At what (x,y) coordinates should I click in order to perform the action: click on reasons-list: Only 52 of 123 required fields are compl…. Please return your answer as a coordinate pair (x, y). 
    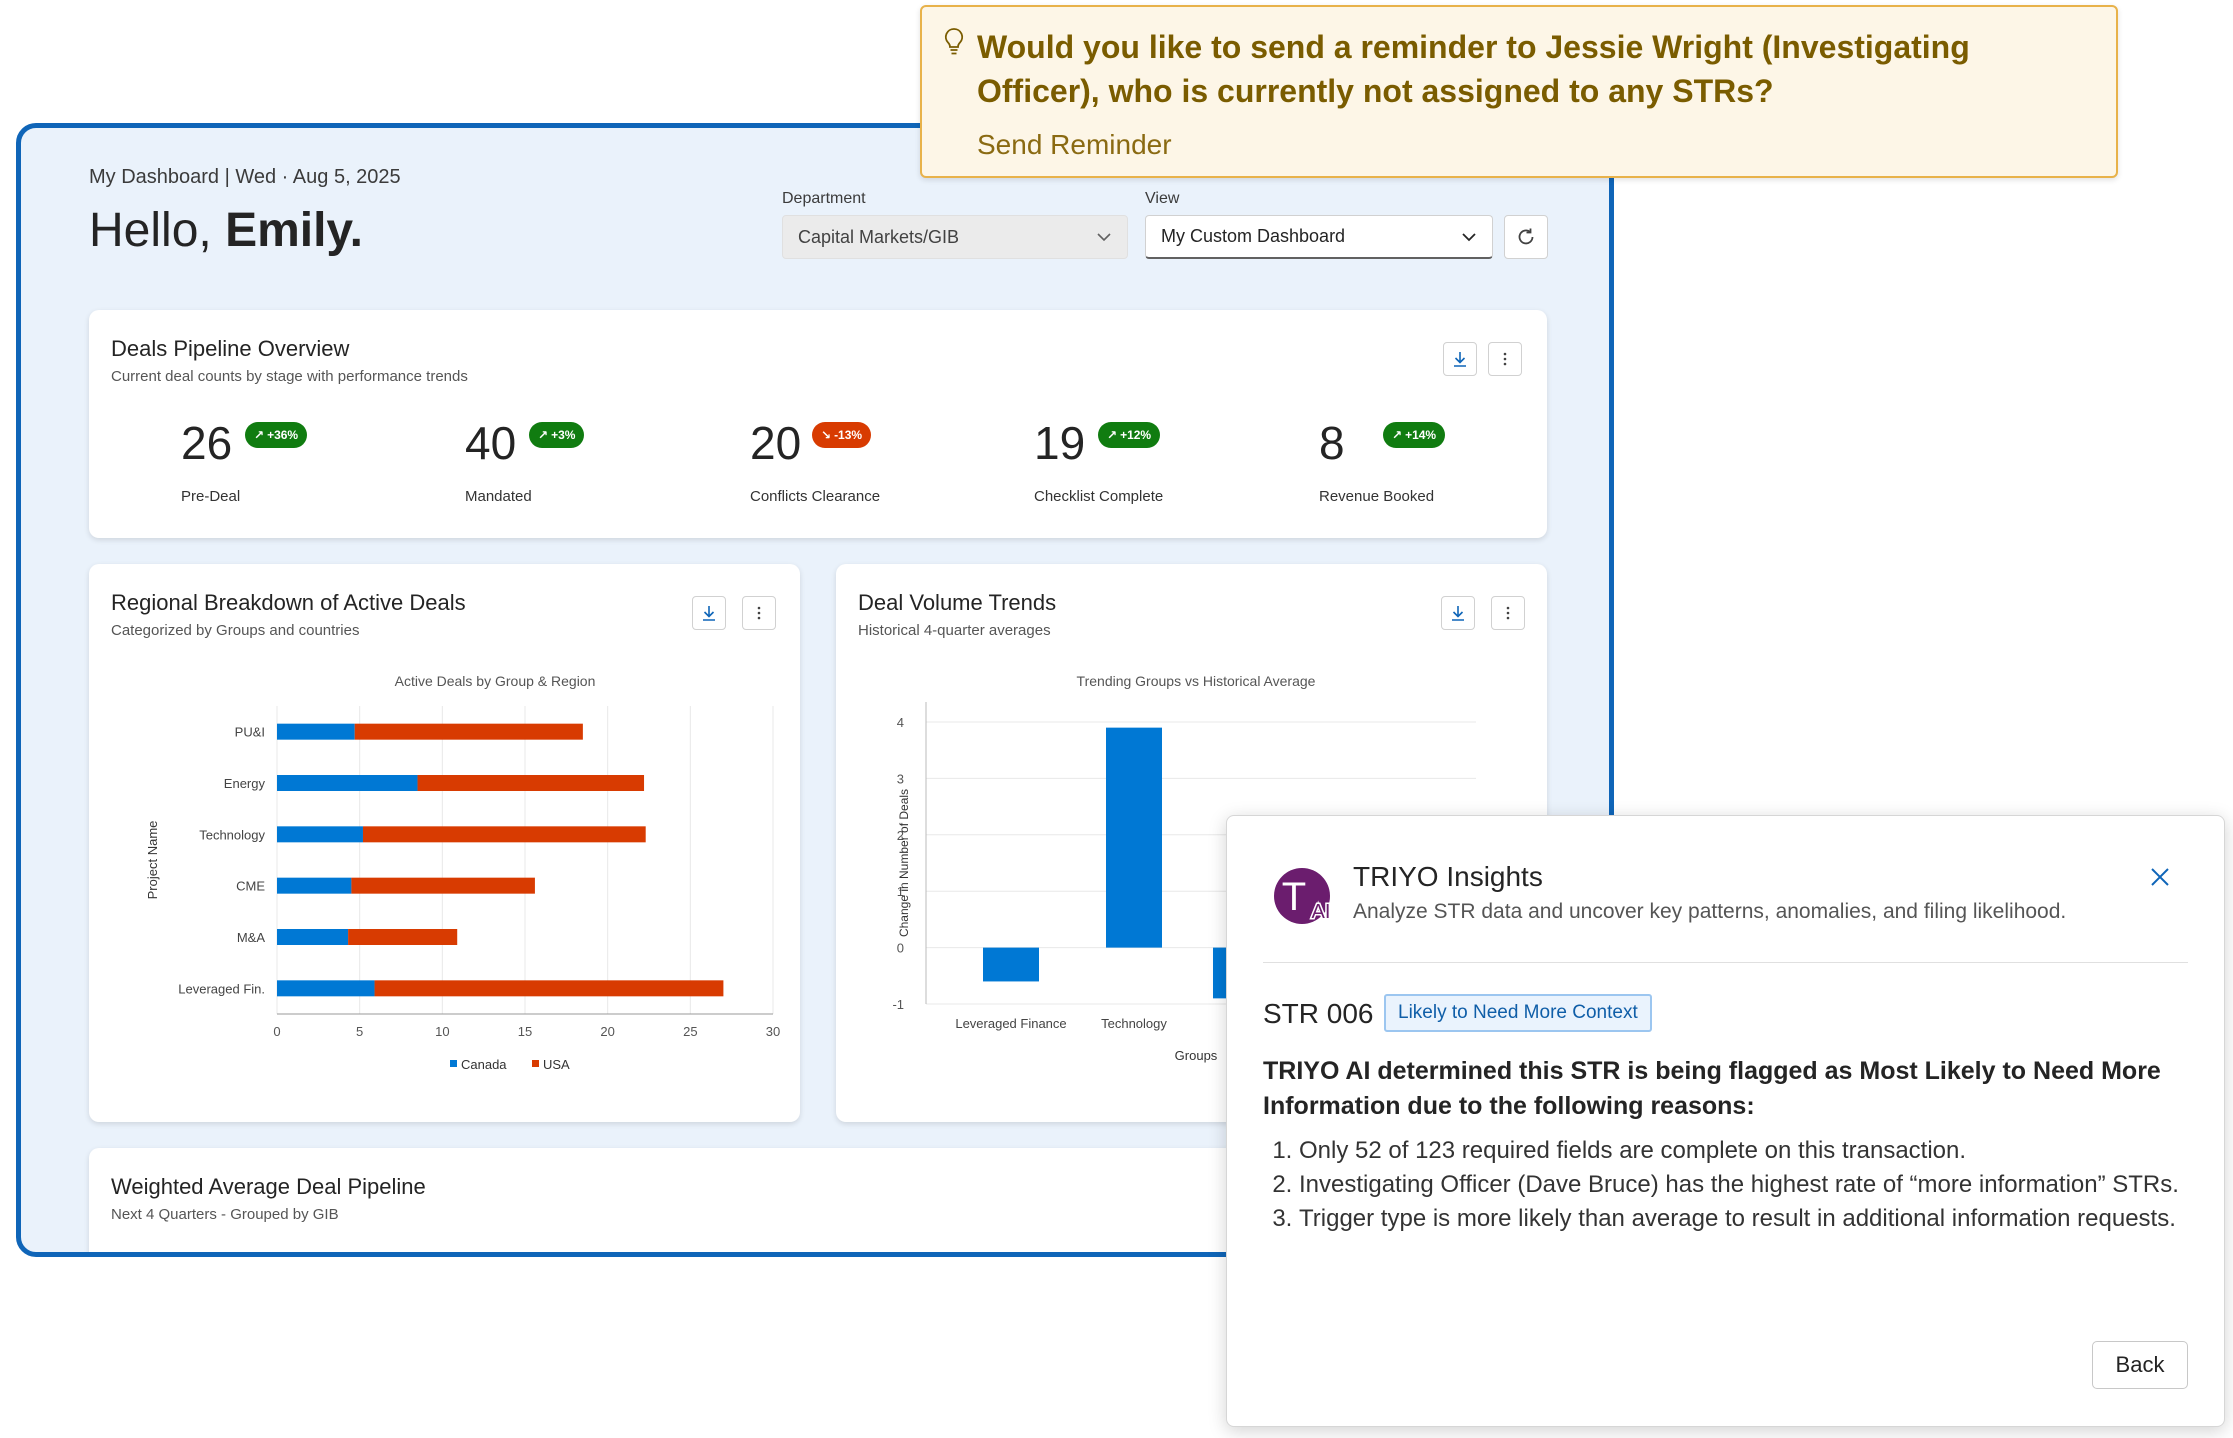
    Looking at the image, I should click on (1741, 1185).